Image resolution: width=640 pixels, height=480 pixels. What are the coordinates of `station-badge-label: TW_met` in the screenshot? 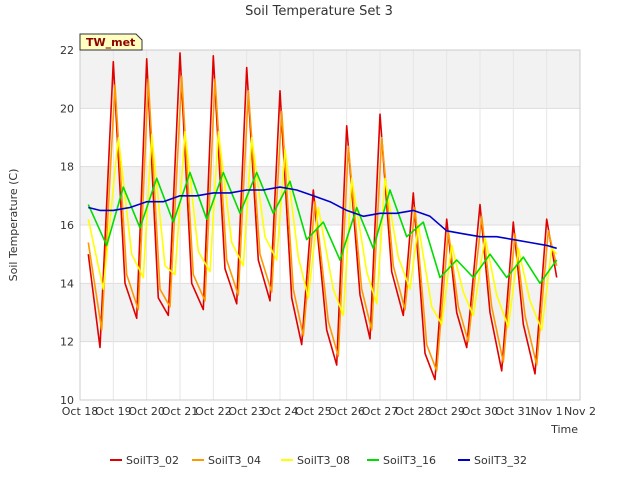 It's located at (110, 42).